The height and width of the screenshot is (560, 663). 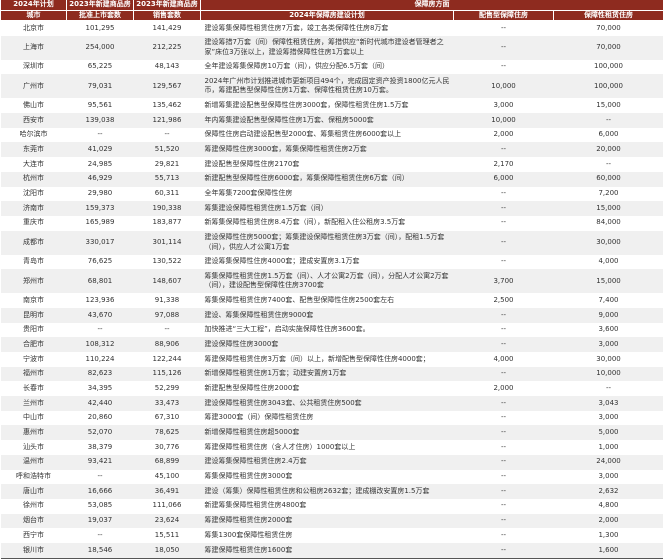 What do you see at coordinates (33, 281) in the screenshot?
I see `city-cell: 郑州市` at bounding box center [33, 281].